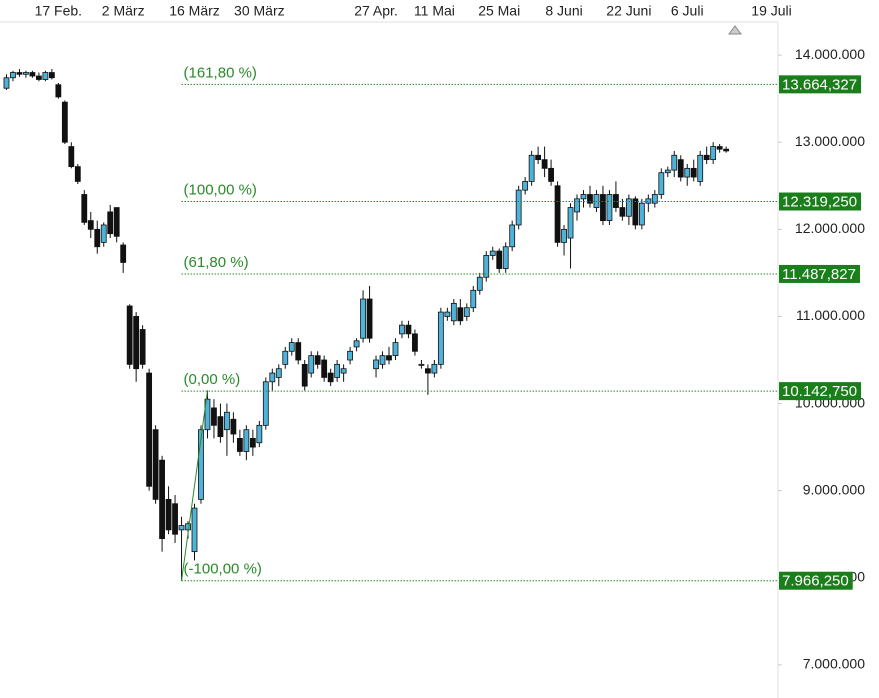 Image resolution: width=879 pixels, height=698 pixels. What do you see at coordinates (834, 489) in the screenshot?
I see `y-tick-label: 9.000.000` at bounding box center [834, 489].